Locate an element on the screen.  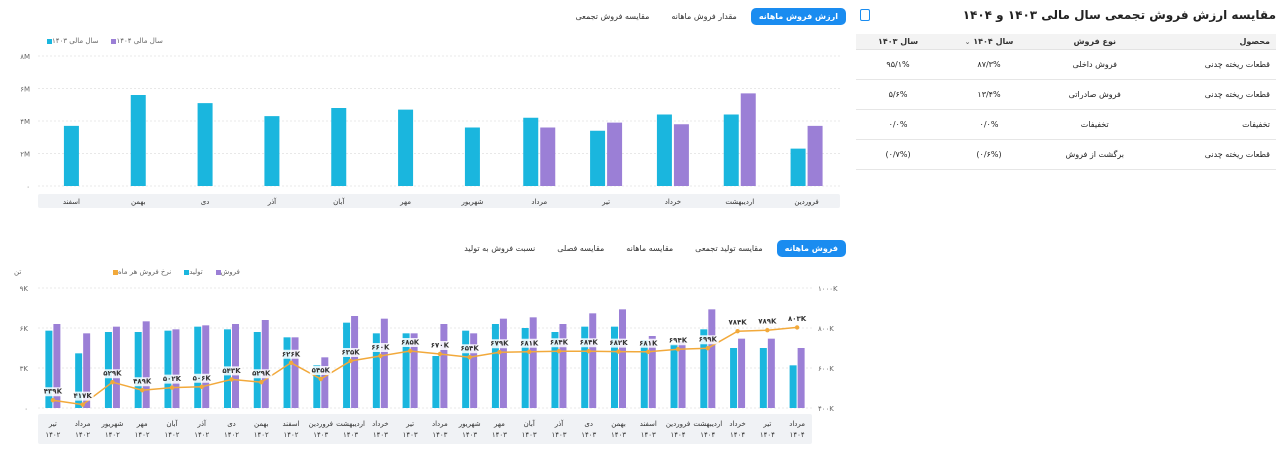
legend-production: تولید is located at coordinates (192, 272).